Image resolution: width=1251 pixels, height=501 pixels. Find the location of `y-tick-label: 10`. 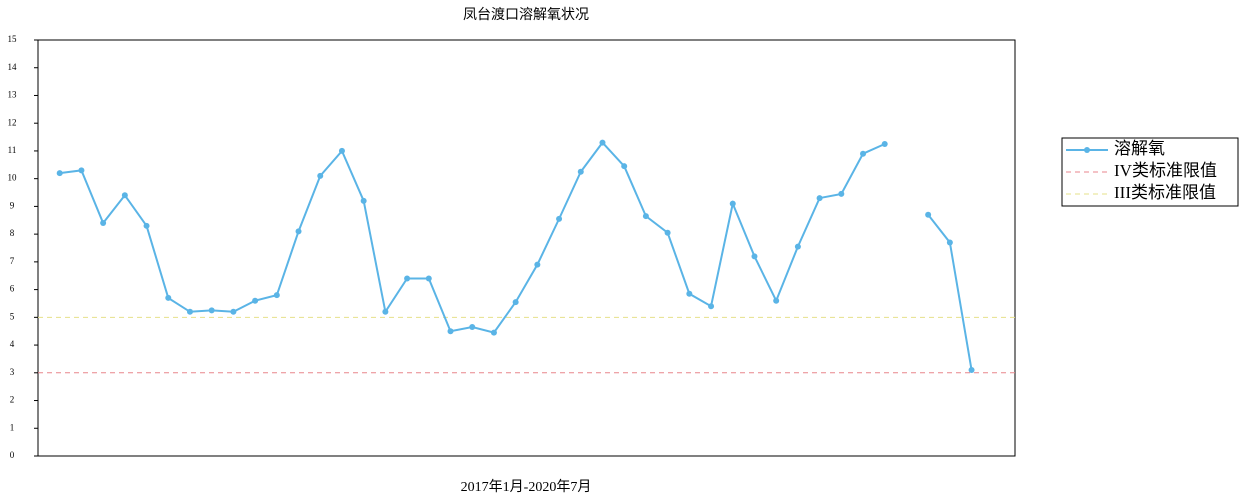

y-tick-label: 10 is located at coordinates (13, 178).